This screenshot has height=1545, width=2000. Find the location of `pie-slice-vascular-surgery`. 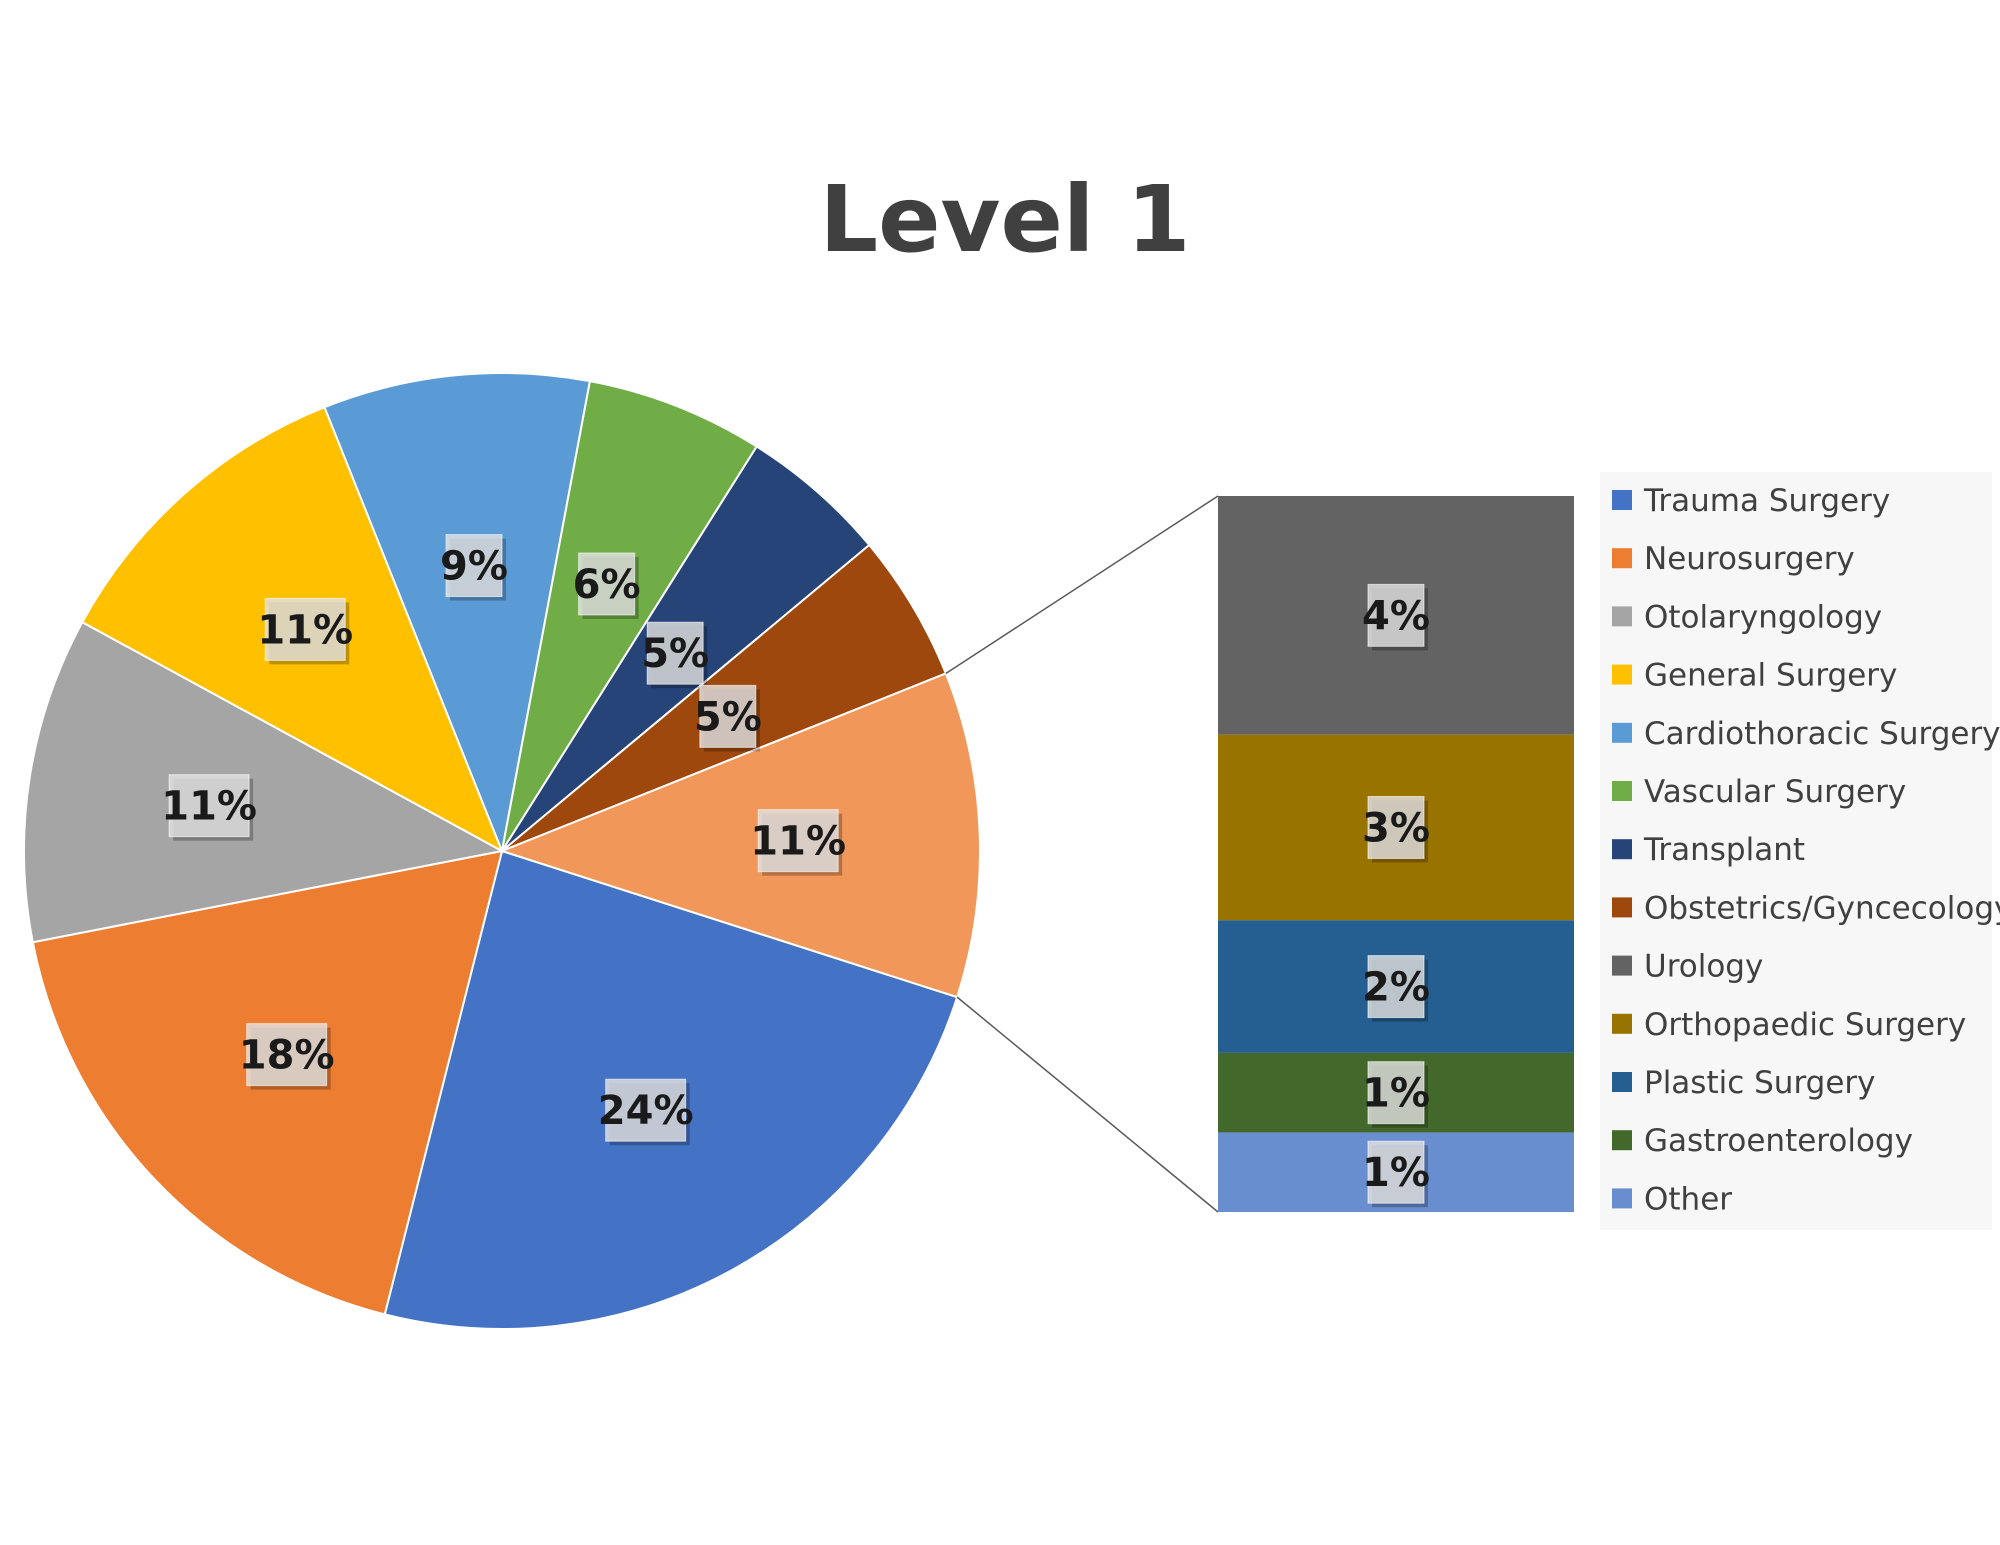

pie-slice-vascular-surgery is located at coordinates (630, 615).